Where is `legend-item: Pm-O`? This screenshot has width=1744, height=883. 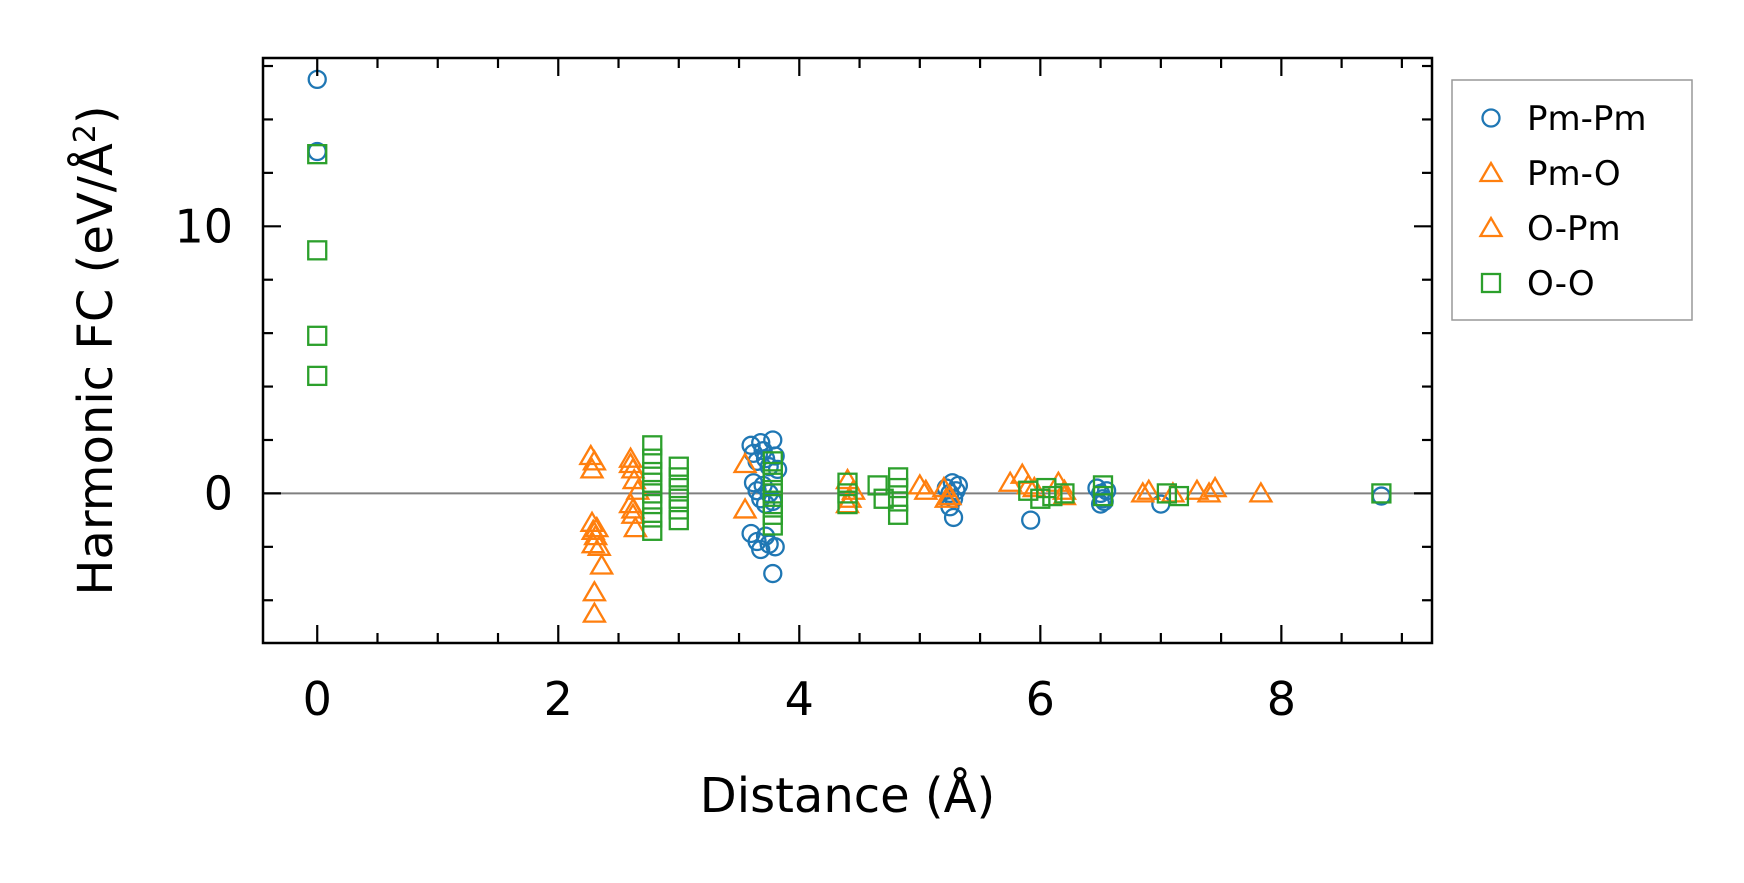
legend-item: Pm-O is located at coordinates (1549, 174).